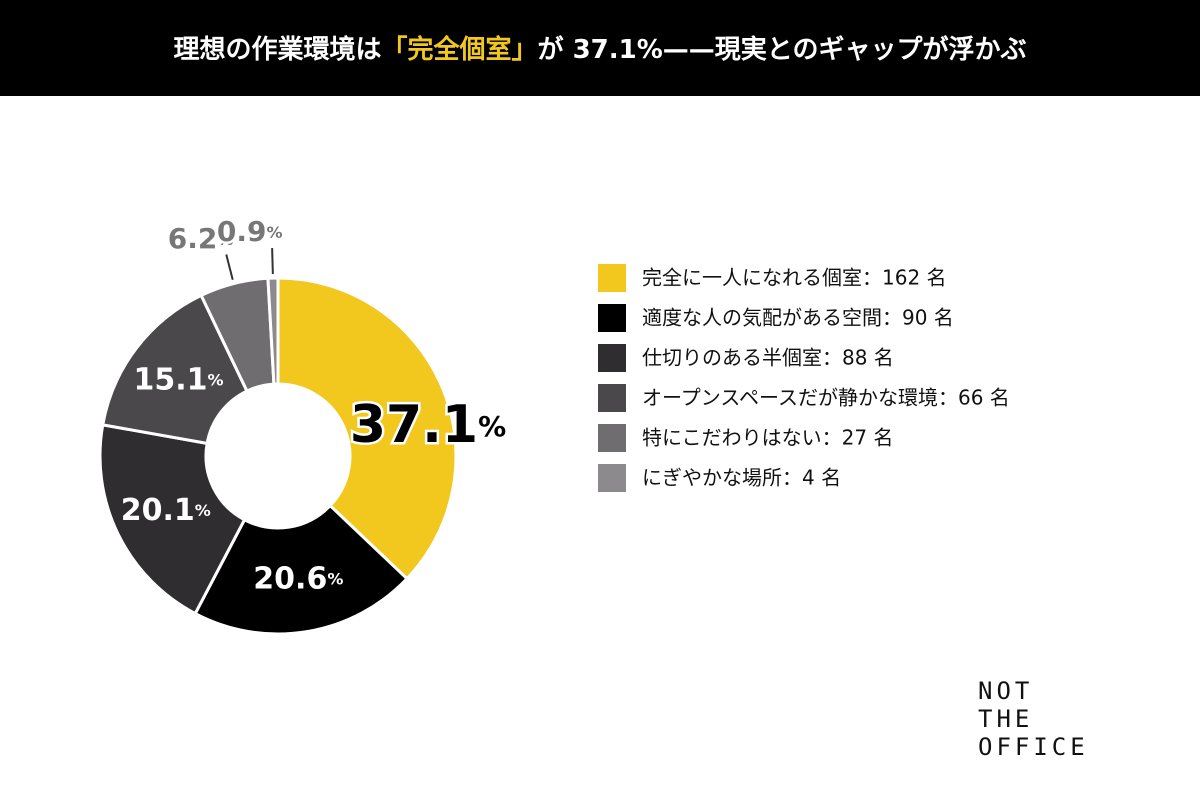 This screenshot has width=1200, height=800. Describe the element at coordinates (277, 49) in the screenshot. I see `title-part: 理想の作業環境は` at that location.